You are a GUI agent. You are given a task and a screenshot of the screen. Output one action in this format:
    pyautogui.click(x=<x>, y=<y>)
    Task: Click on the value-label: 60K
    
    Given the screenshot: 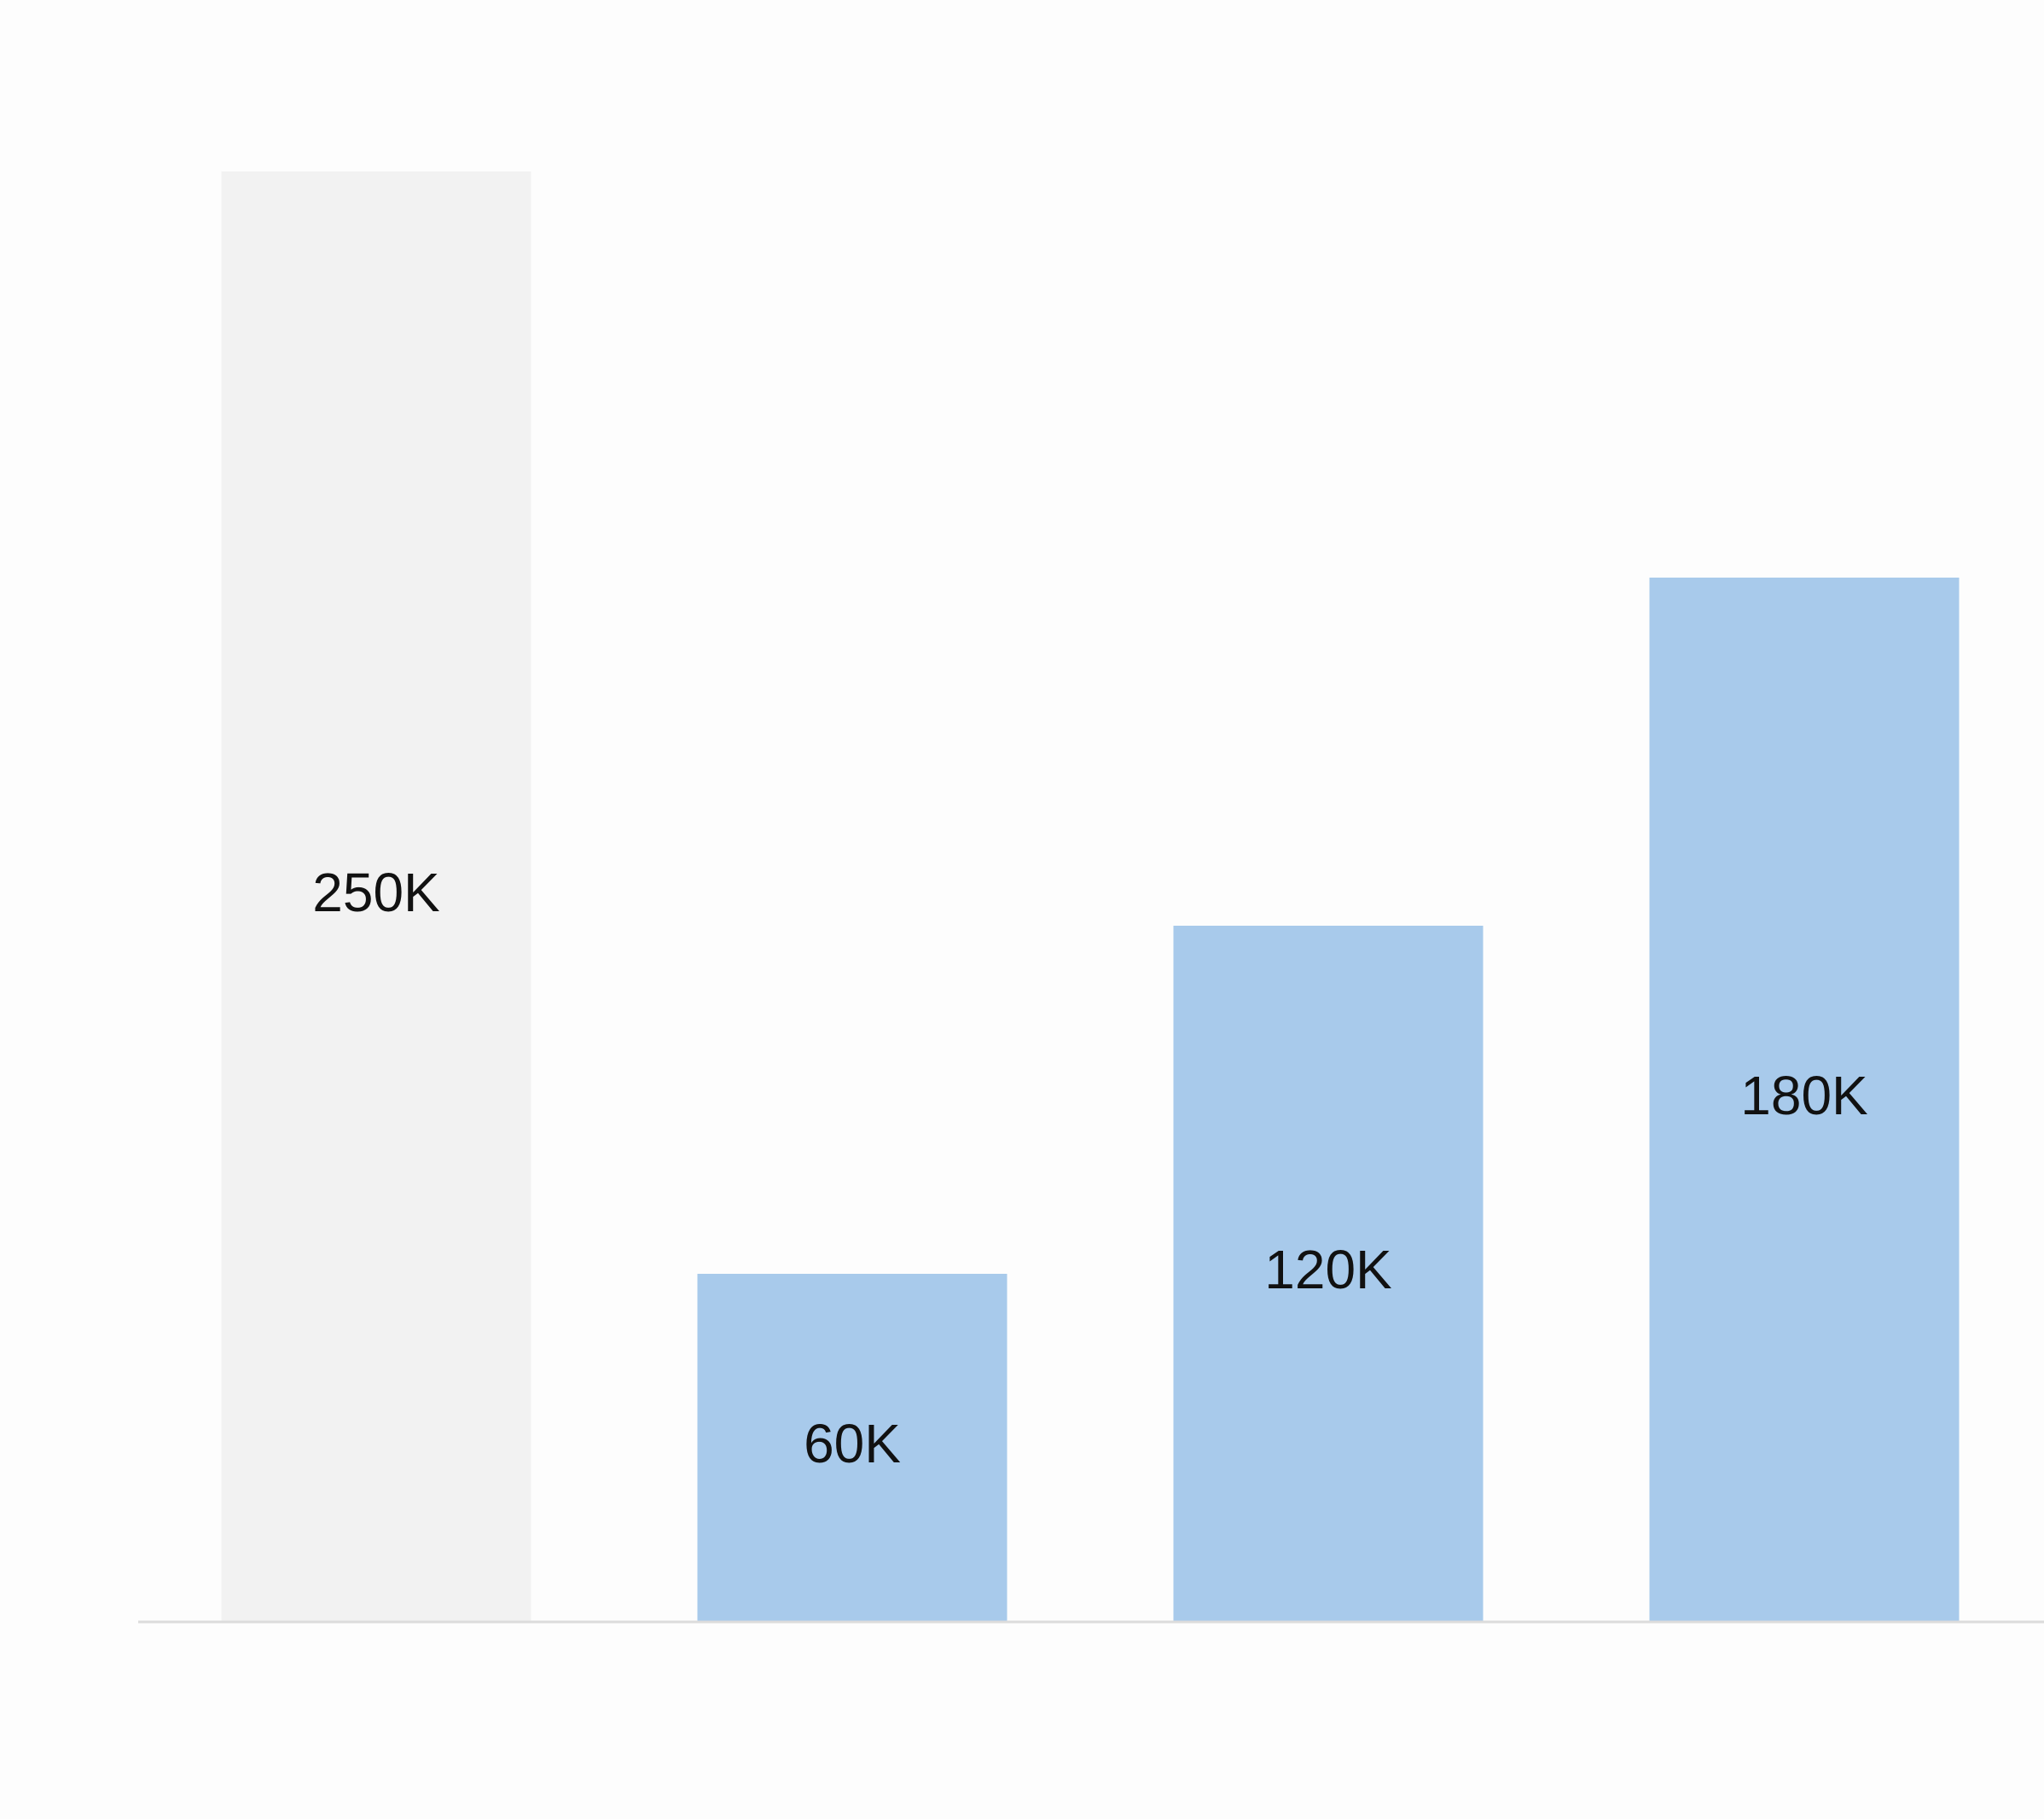 What is the action you would take?
    pyautogui.click(x=853, y=1443)
    